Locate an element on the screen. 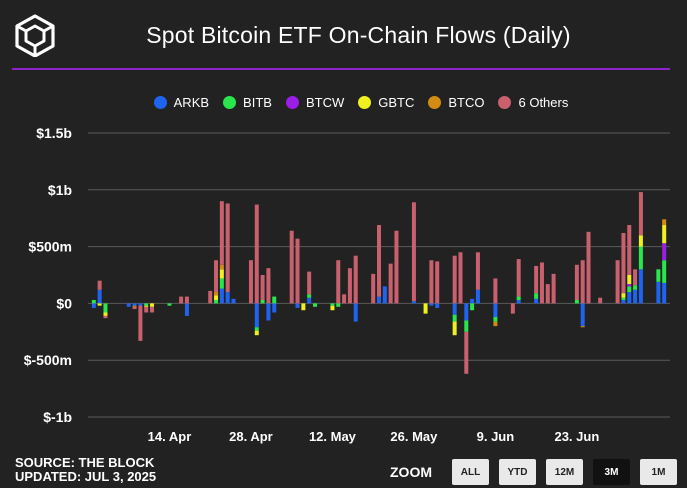 The image size is (687, 488). legend-item-6-others: 6 Others is located at coordinates (533, 102).